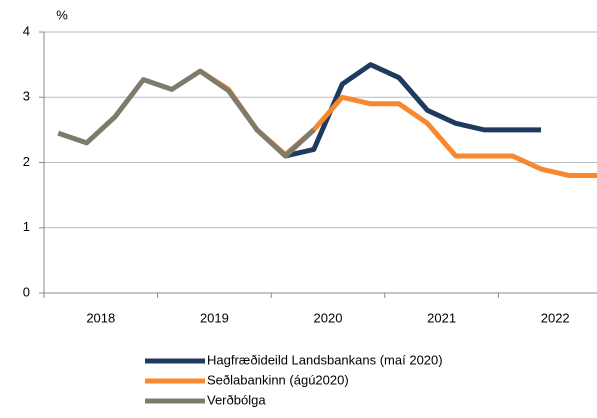 This screenshot has height=418, width=597. Describe the element at coordinates (278, 379) in the screenshot. I see `legend-label: Seðlabankinn (ágú2020)` at that location.